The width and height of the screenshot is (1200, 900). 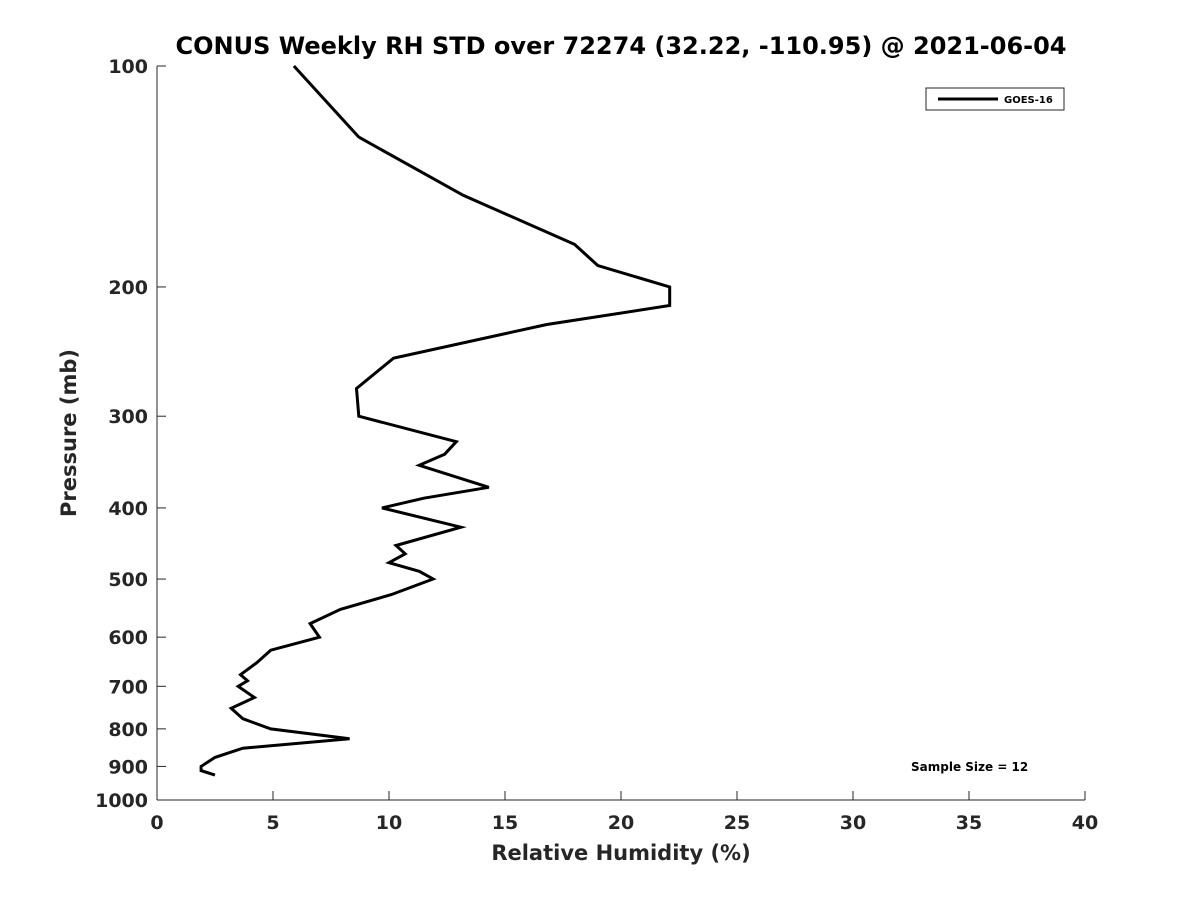 I want to click on x-tick-label-30: 30, so click(x=853, y=823).